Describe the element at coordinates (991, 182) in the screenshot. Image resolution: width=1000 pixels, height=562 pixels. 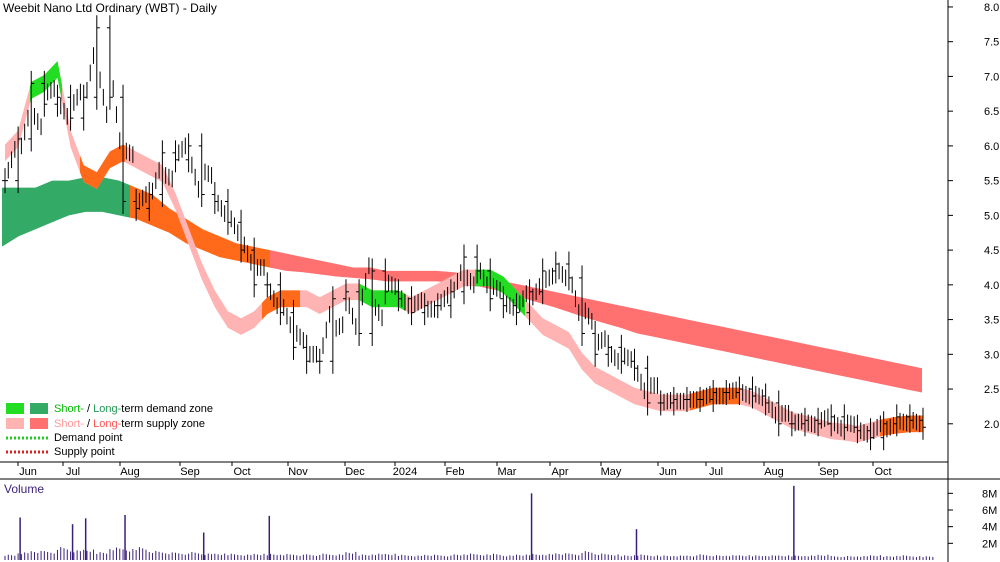
I see `price-tick-label: 5.5` at that location.